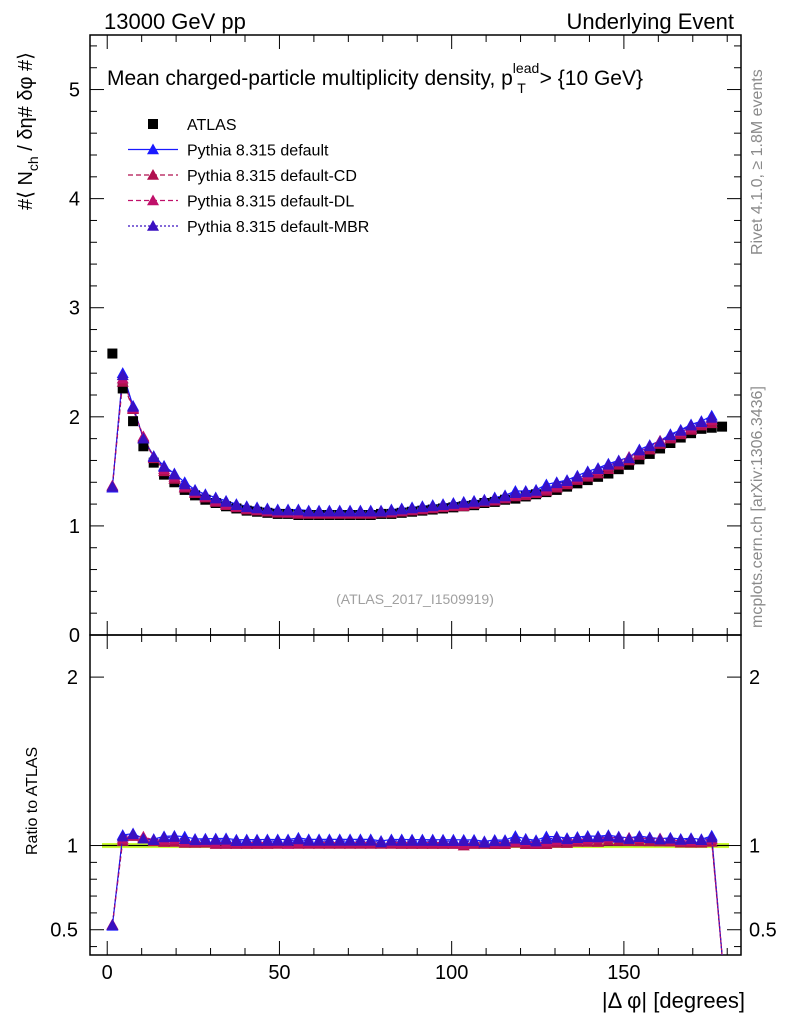 The image size is (786, 1024). I want to click on x-axis-label: |Δ φ| [degrees], so click(673, 1000).